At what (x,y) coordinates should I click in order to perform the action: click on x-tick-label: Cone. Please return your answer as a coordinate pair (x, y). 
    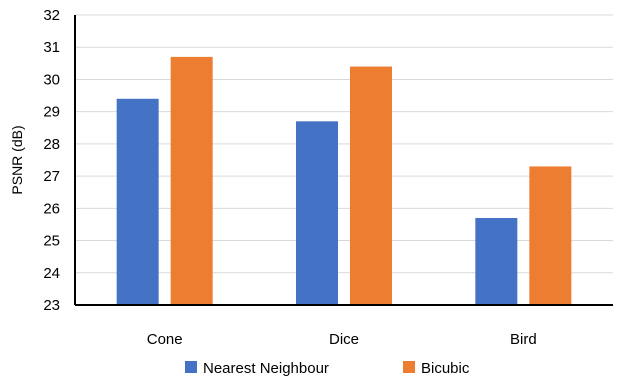
    Looking at the image, I should click on (165, 339).